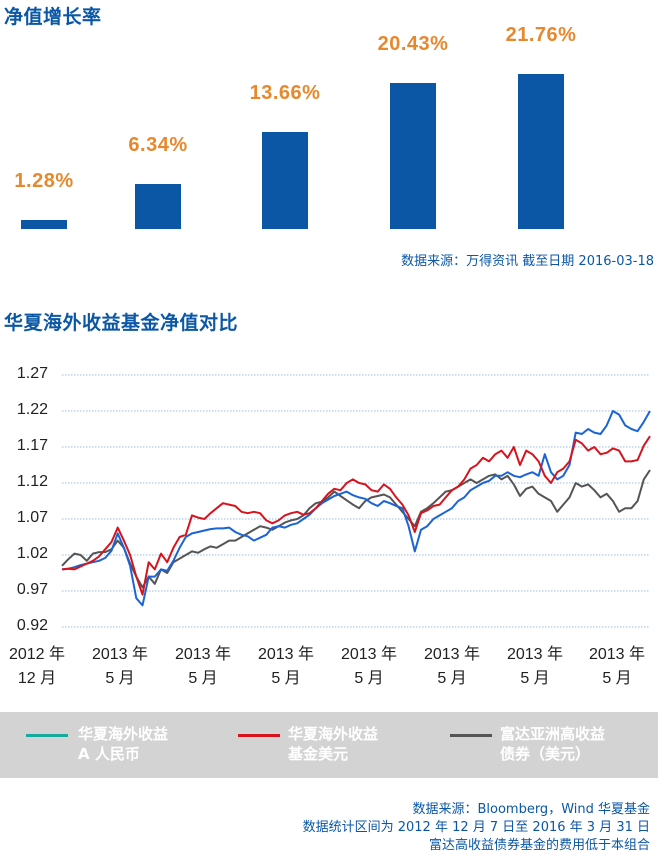  What do you see at coordinates (32, 445) in the screenshot?
I see `y-tick-label: 1.17` at bounding box center [32, 445].